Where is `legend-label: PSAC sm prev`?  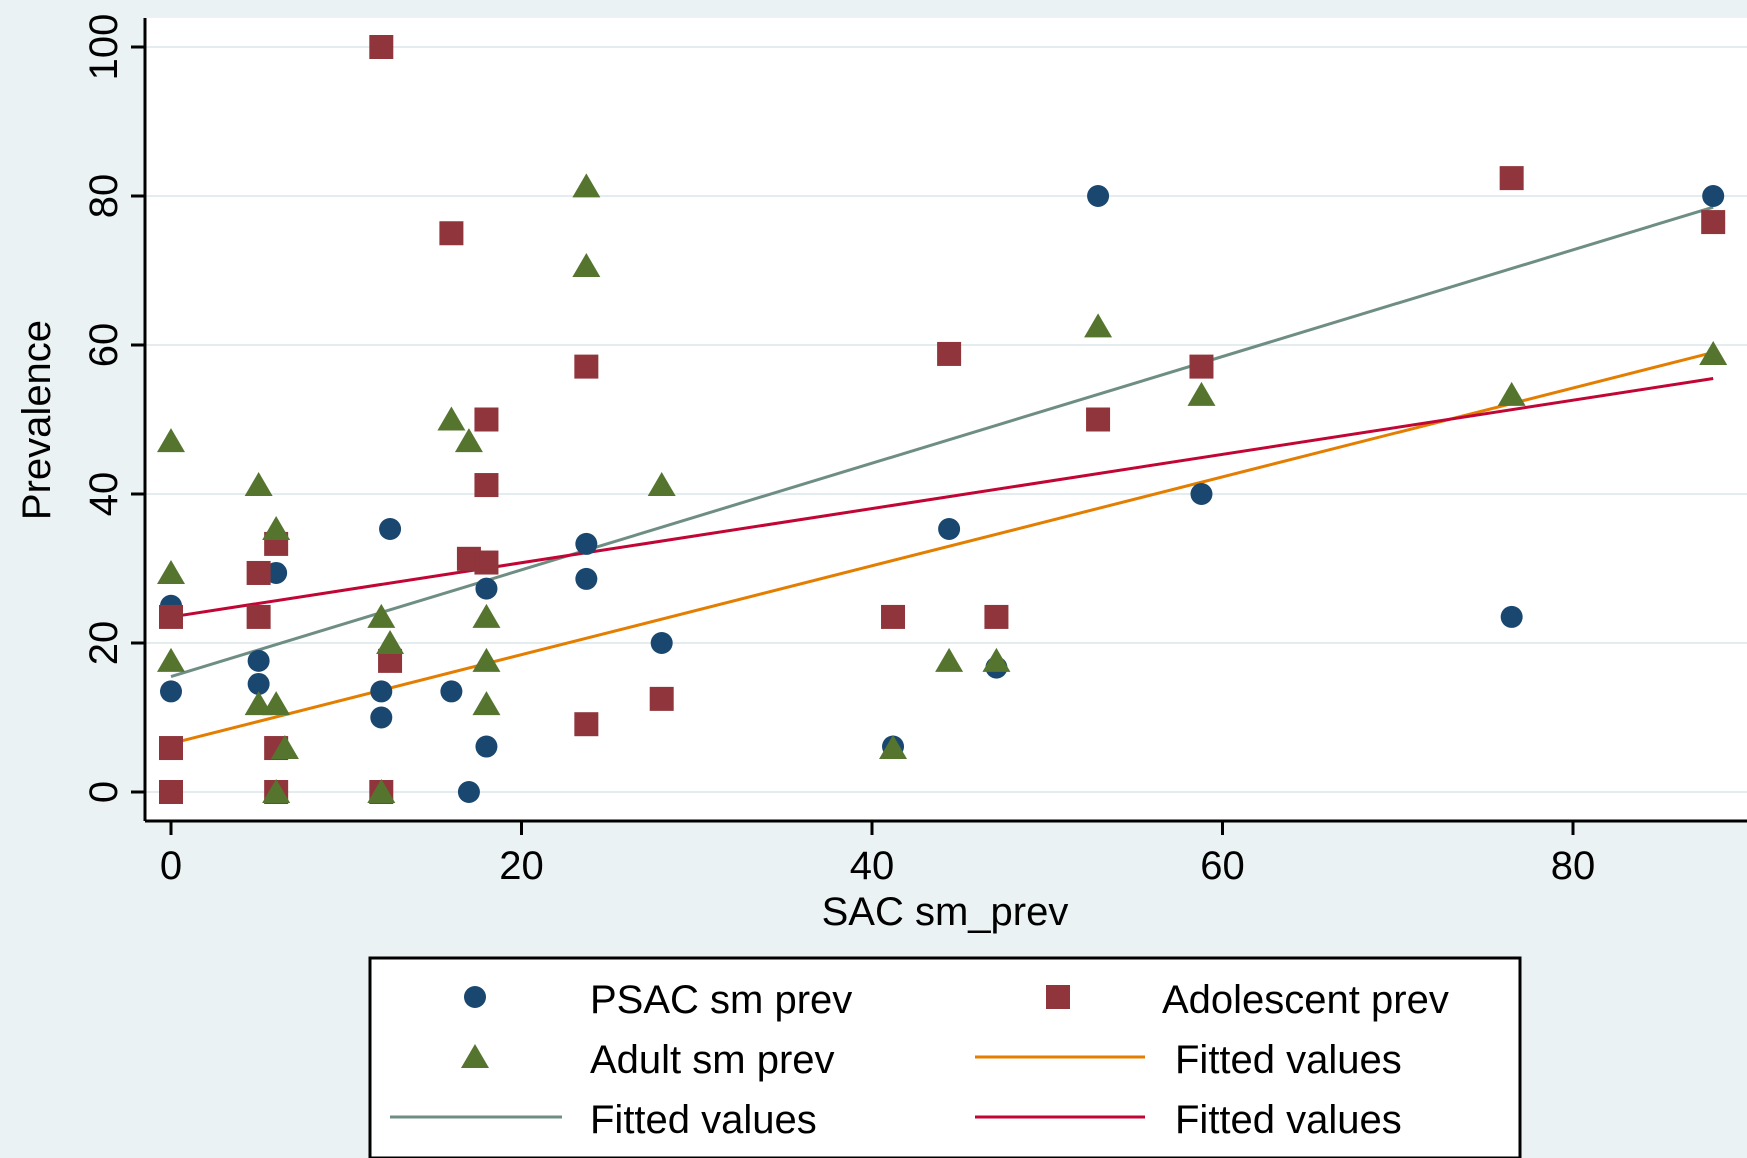 legend-label: PSAC sm prev is located at coordinates (721, 1000).